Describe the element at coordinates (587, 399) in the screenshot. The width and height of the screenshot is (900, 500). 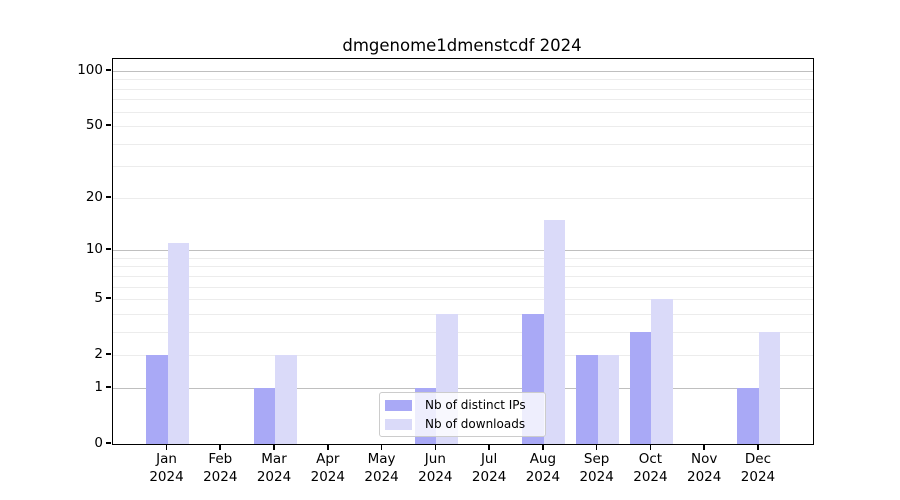
I see `bar-distinct-ips-sep` at that location.